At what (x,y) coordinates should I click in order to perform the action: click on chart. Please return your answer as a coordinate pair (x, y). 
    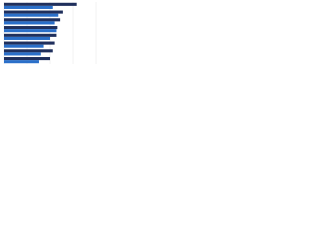
    Looking at the image, I should click on (50, 33).